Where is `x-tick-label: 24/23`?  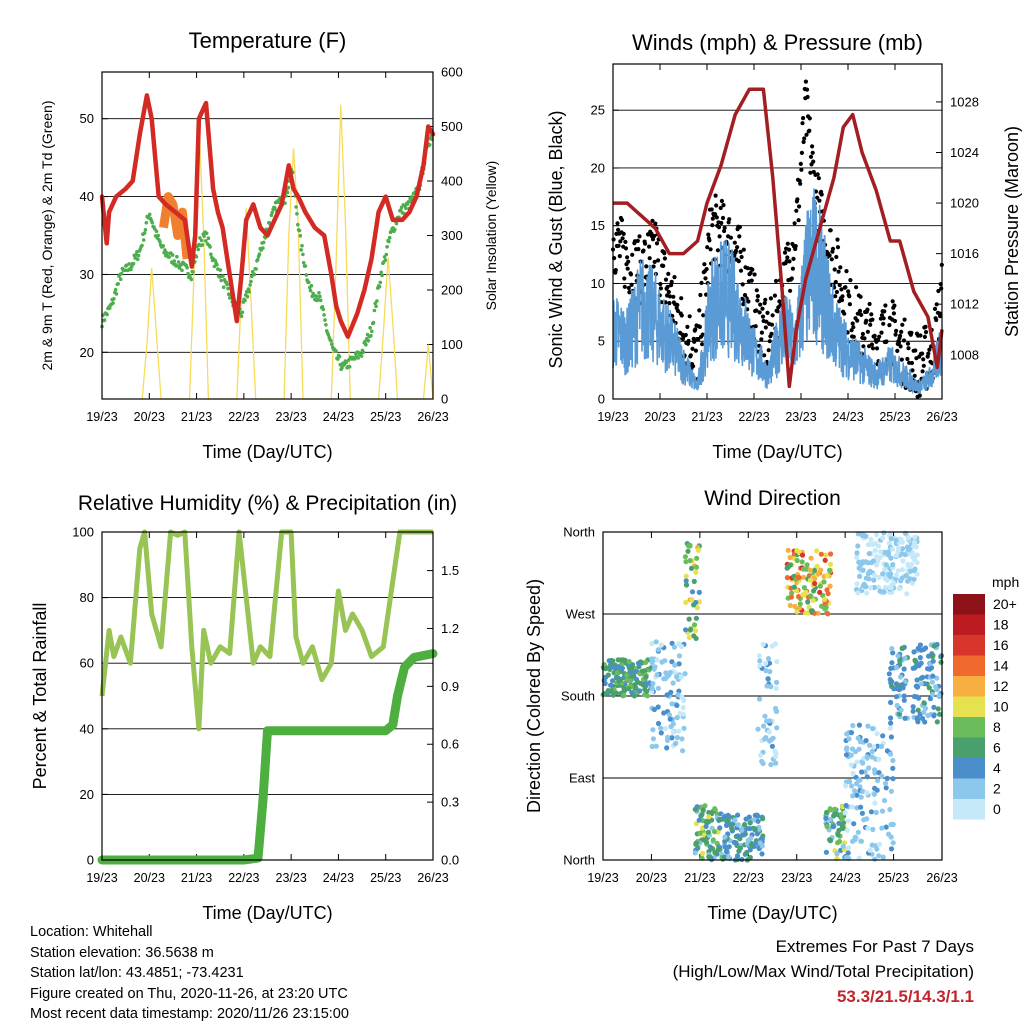
x-tick-label: 24/23 is located at coordinates (338, 878).